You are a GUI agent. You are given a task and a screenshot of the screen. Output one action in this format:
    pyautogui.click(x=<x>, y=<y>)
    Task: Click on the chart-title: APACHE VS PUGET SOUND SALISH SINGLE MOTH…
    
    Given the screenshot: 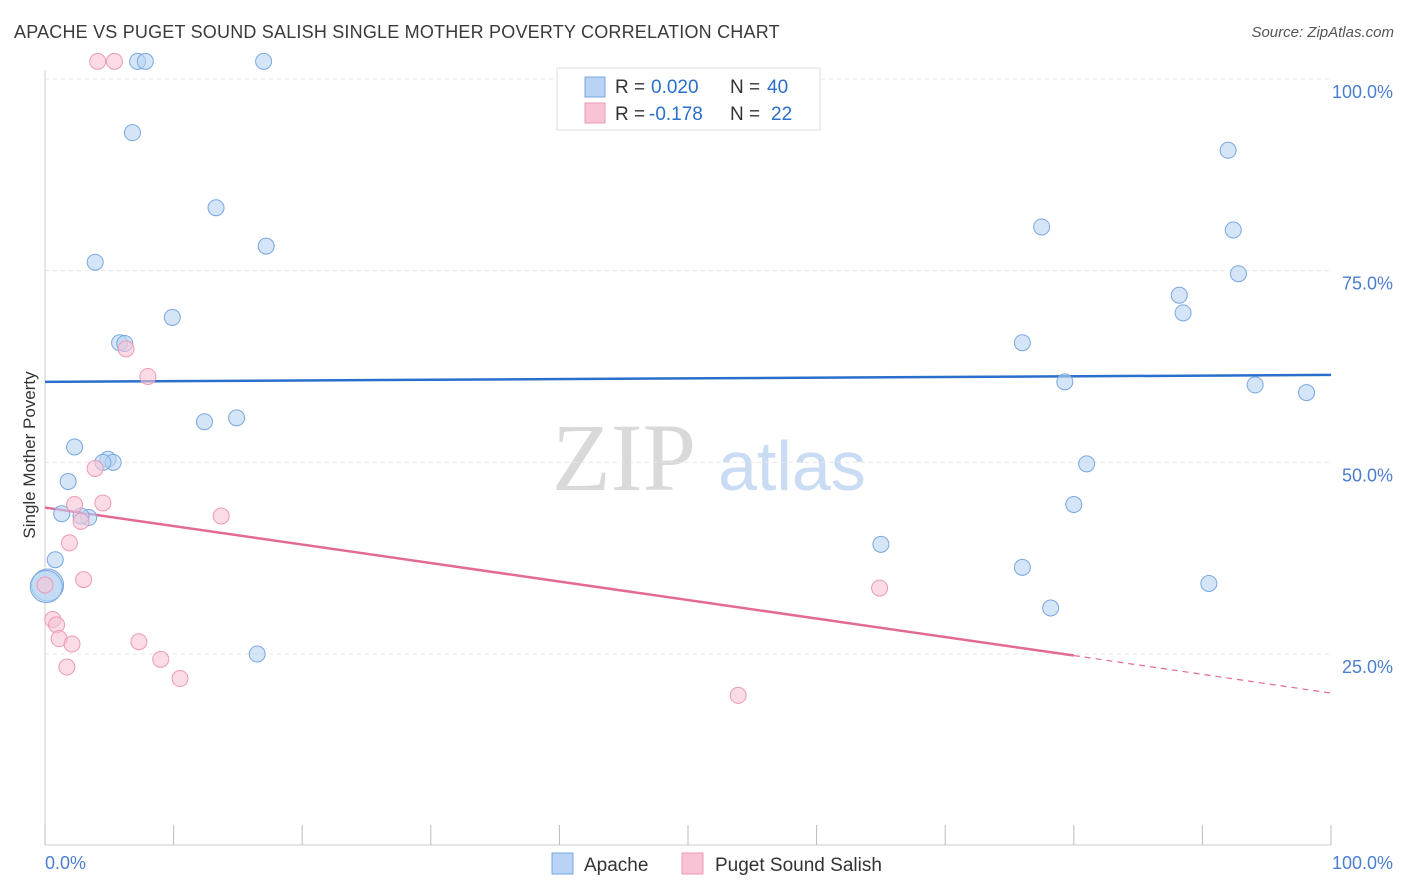 What is the action you would take?
    pyautogui.click(x=397, y=32)
    